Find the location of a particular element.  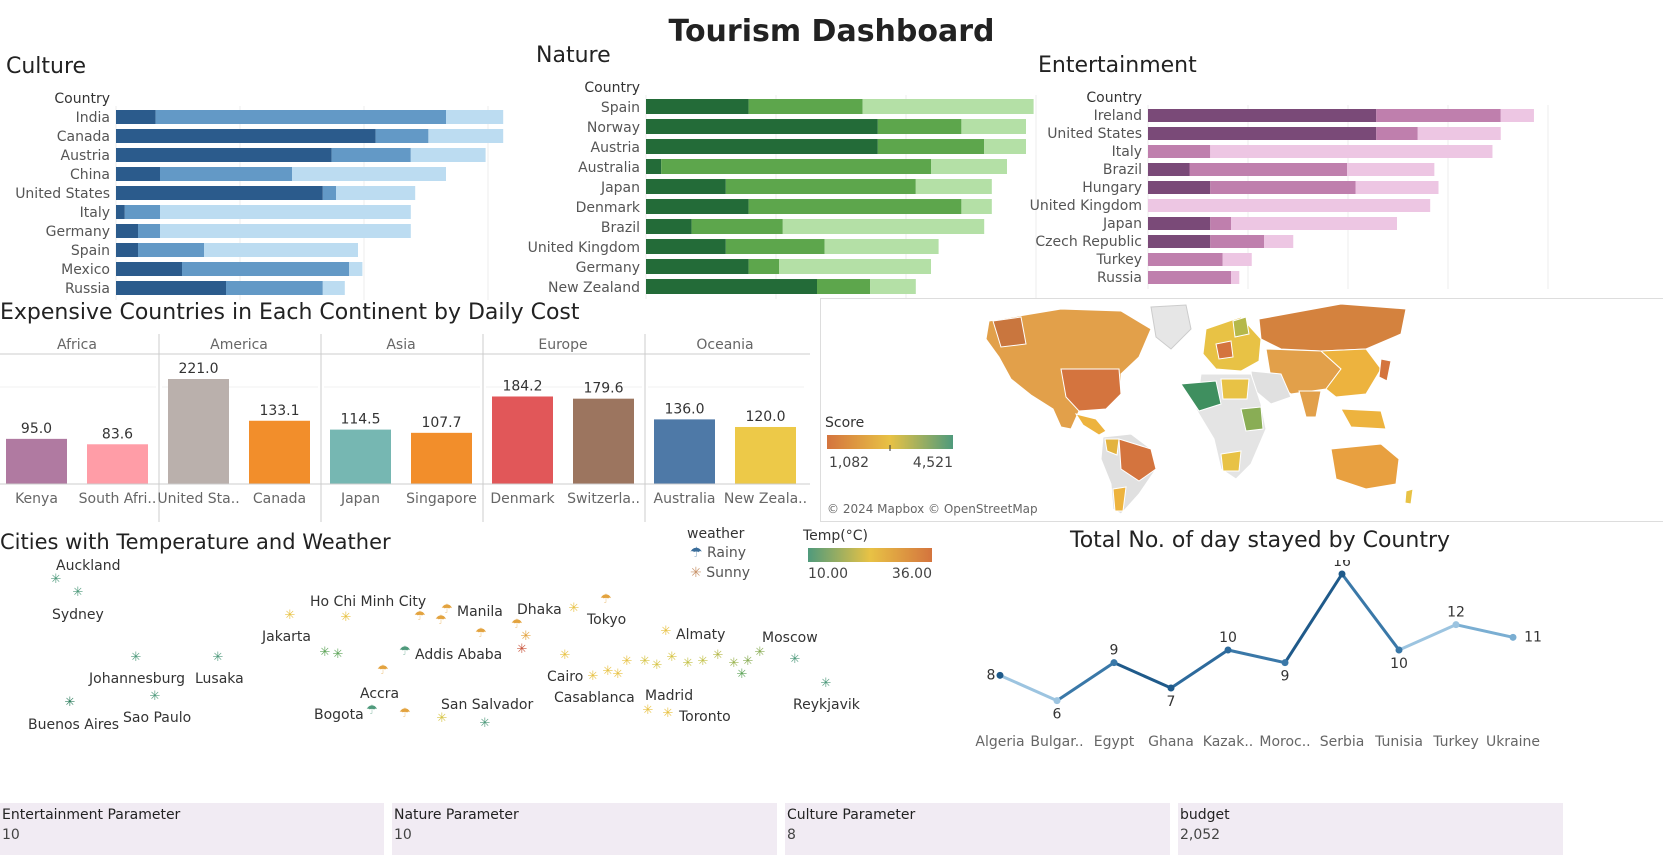

parameter-value: 8 is located at coordinates (791, 835).